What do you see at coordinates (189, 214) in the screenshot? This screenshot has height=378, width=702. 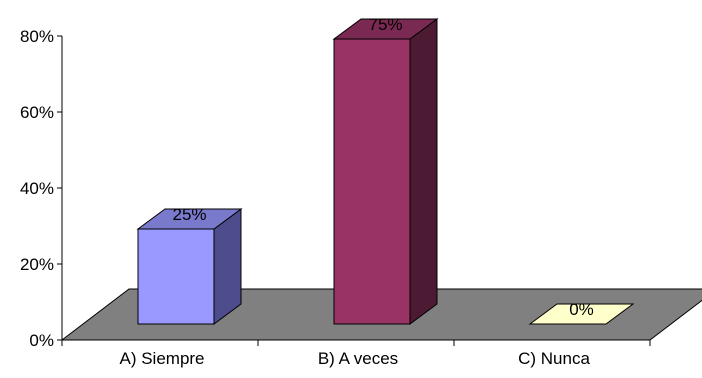 I see `data-label: 25%` at bounding box center [189, 214].